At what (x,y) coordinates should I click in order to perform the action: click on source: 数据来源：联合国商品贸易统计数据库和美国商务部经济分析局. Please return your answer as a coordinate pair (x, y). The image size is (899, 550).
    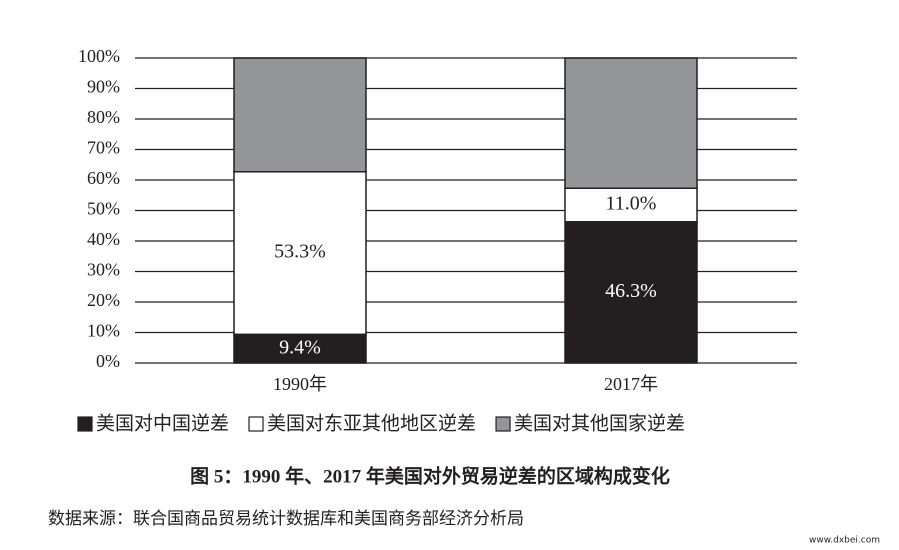
    Looking at the image, I should click on (286, 518).